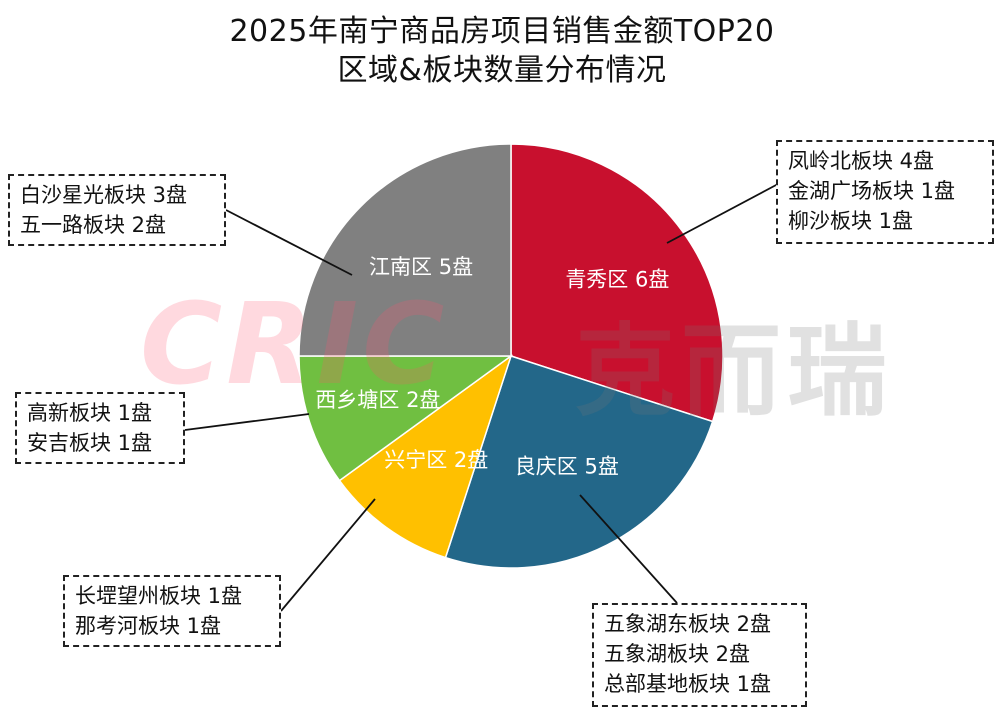 This screenshot has width=1004, height=723. I want to click on annotation-line: 高新板块 1盘, so click(90, 413).